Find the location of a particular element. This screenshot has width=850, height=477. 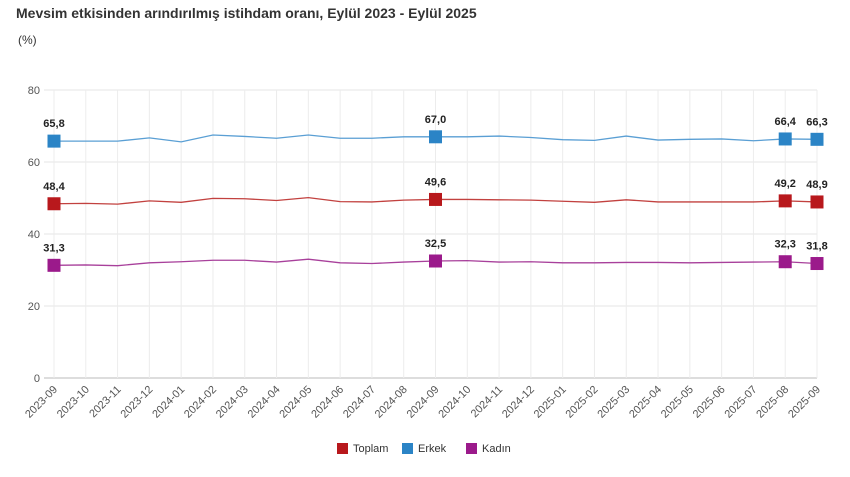

x-tick-label: 2024-08 is located at coordinates (391, 402).